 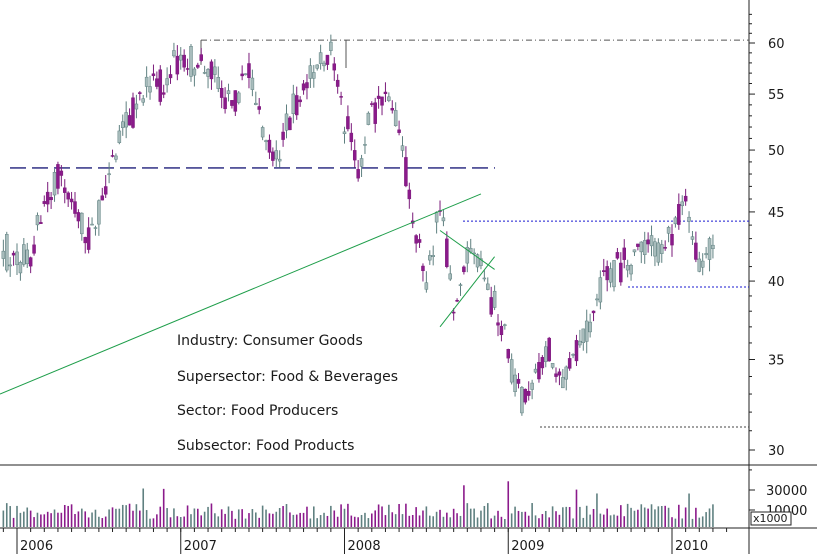 I want to click on volume-unit-label: x1000, so click(x=770, y=518).